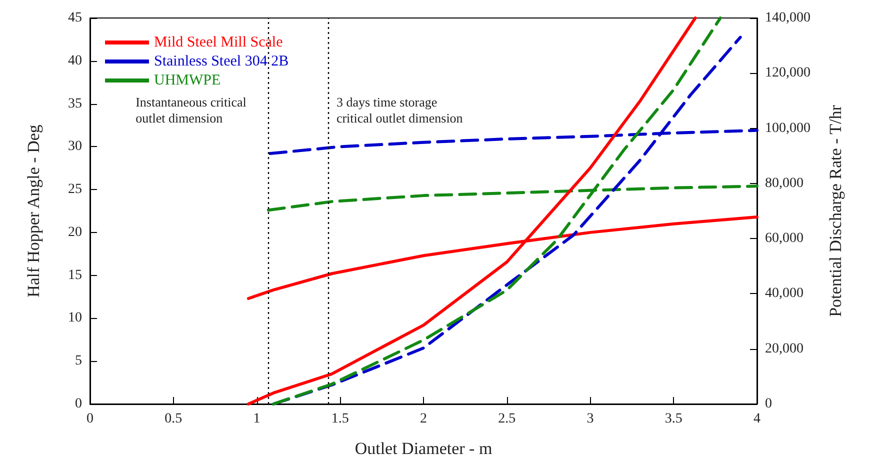  I want to click on x-tick-label: 1.5, so click(340, 419).